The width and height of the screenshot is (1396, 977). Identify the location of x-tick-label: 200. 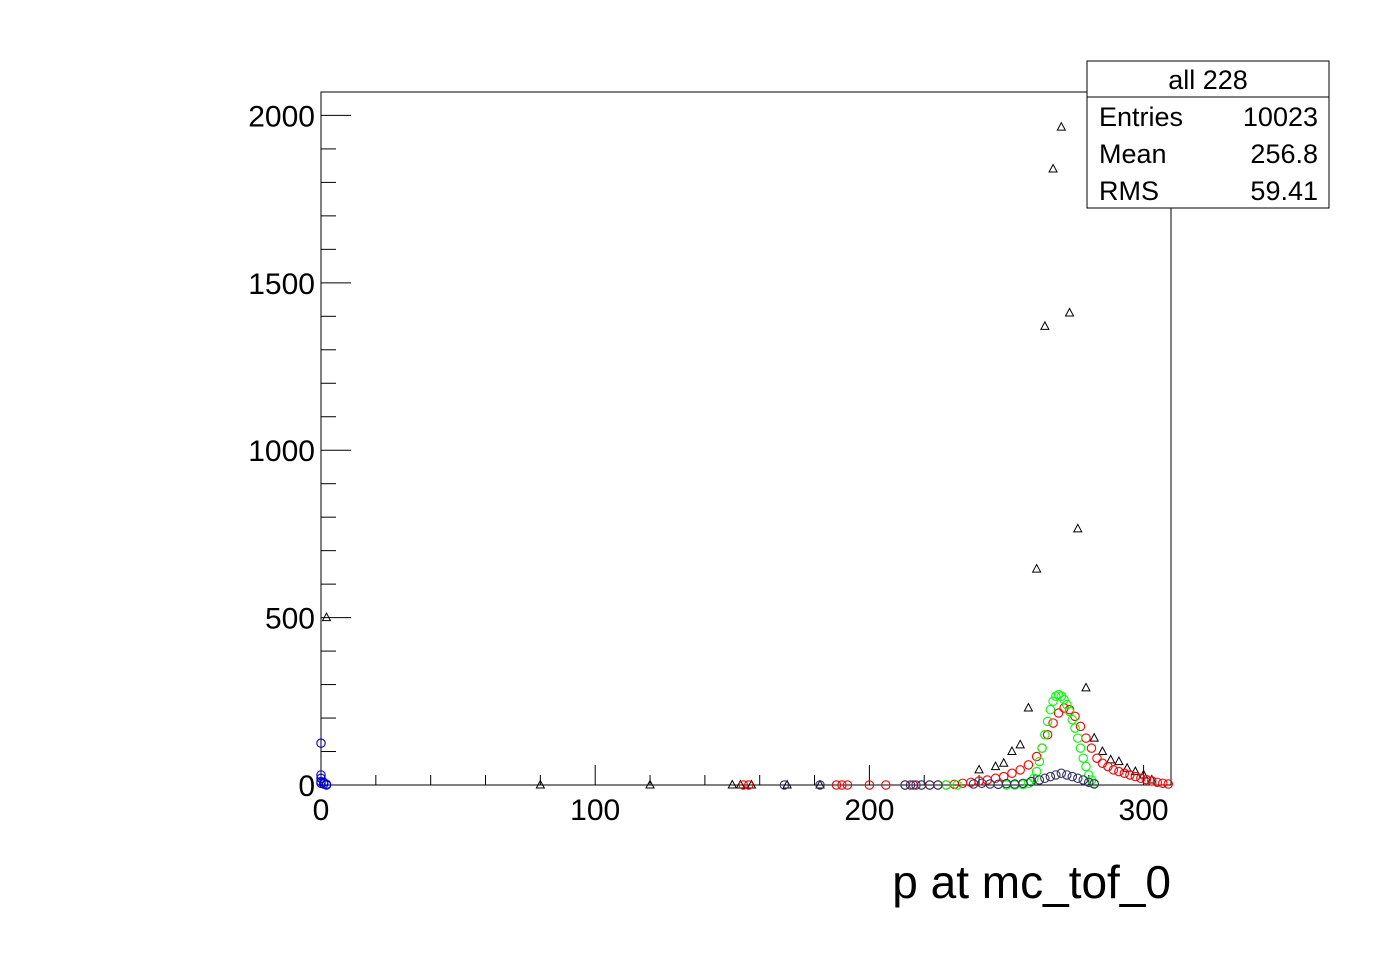
(869, 810).